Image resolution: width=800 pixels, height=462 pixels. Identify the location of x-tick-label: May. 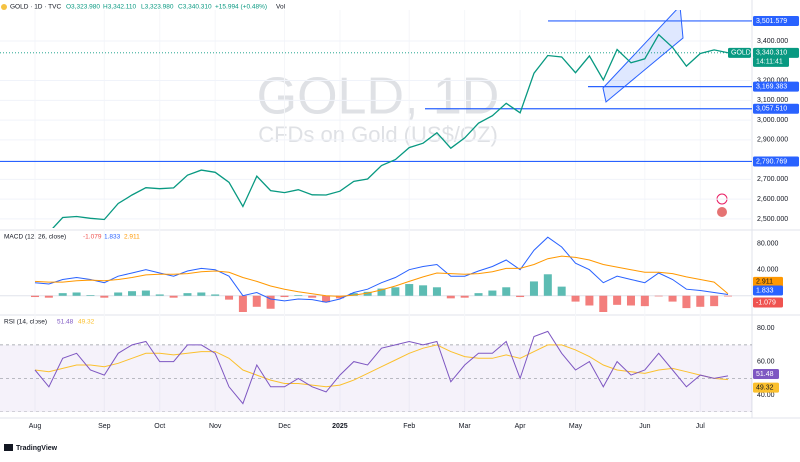
(576, 426).